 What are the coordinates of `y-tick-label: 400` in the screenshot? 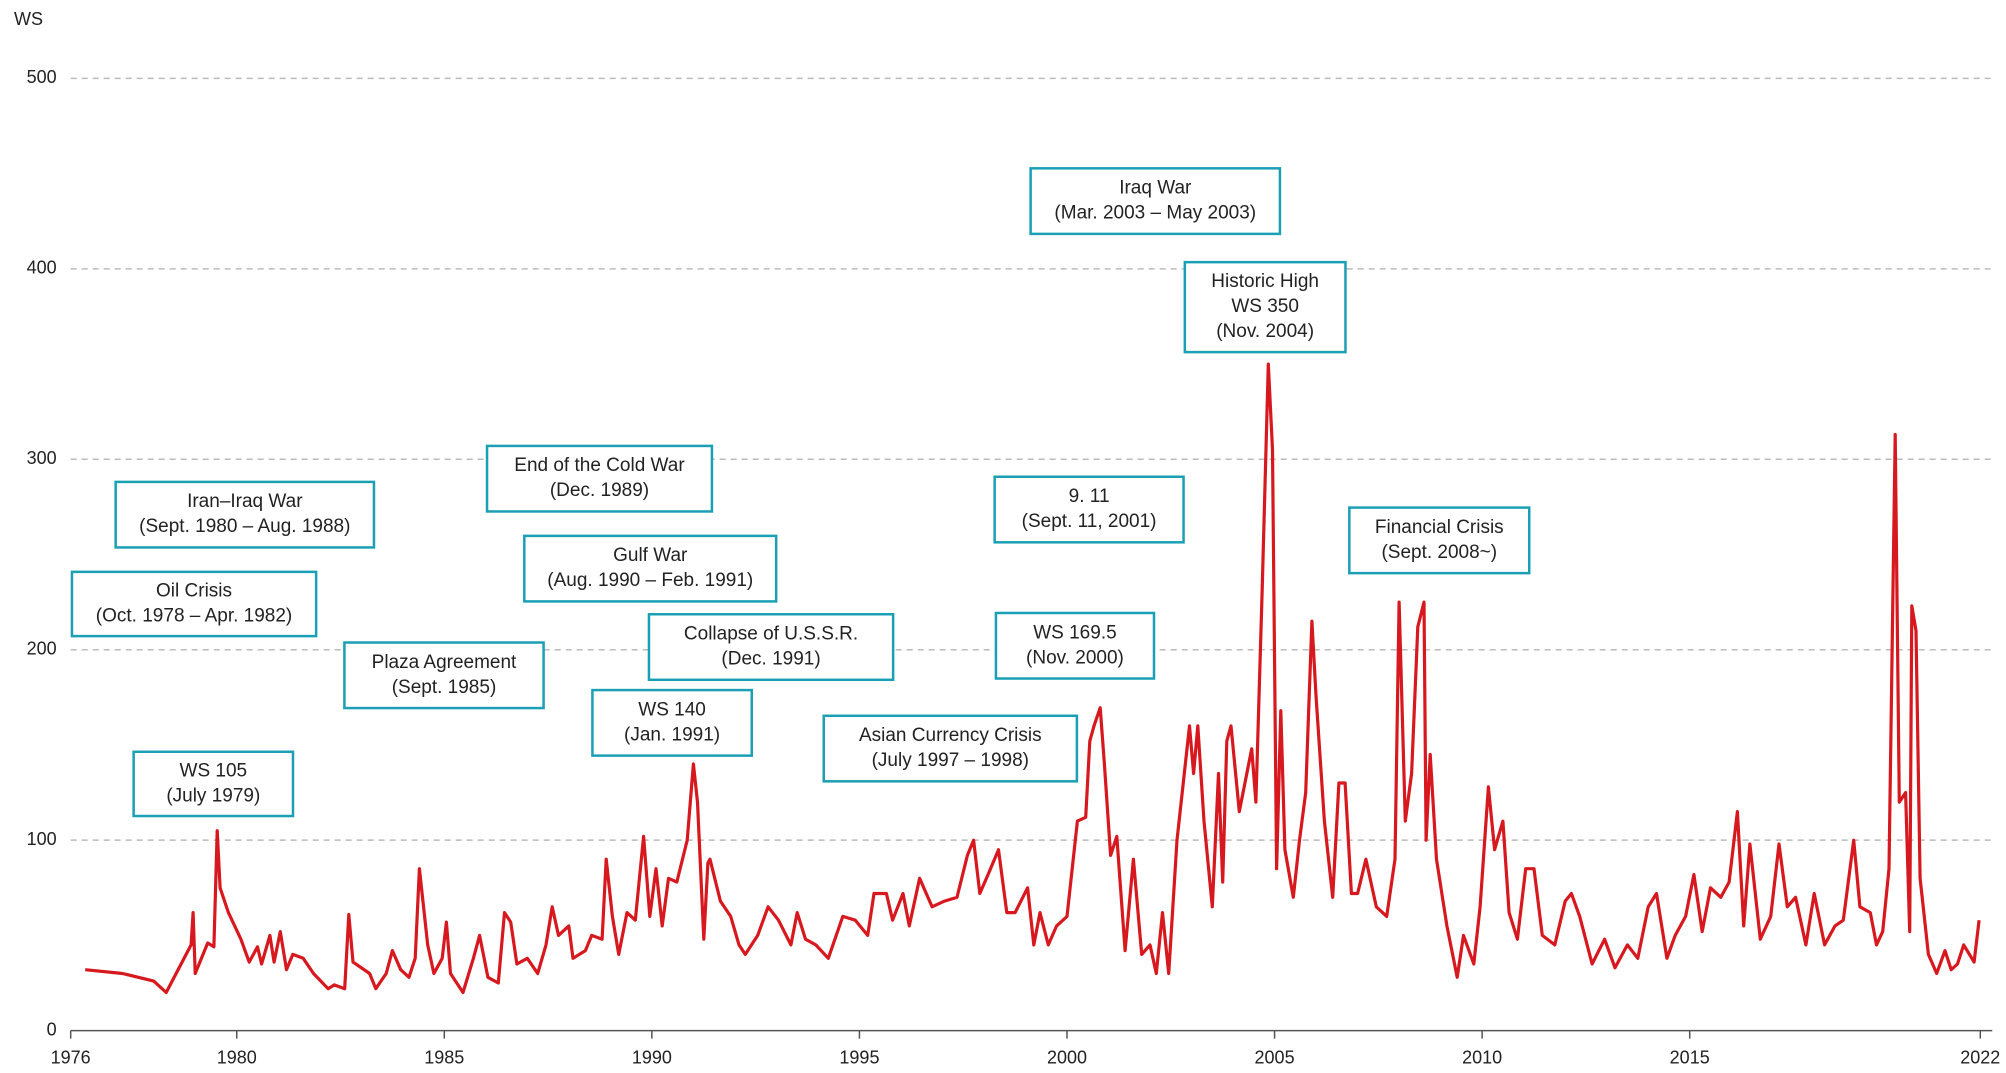 It's located at (42, 268).